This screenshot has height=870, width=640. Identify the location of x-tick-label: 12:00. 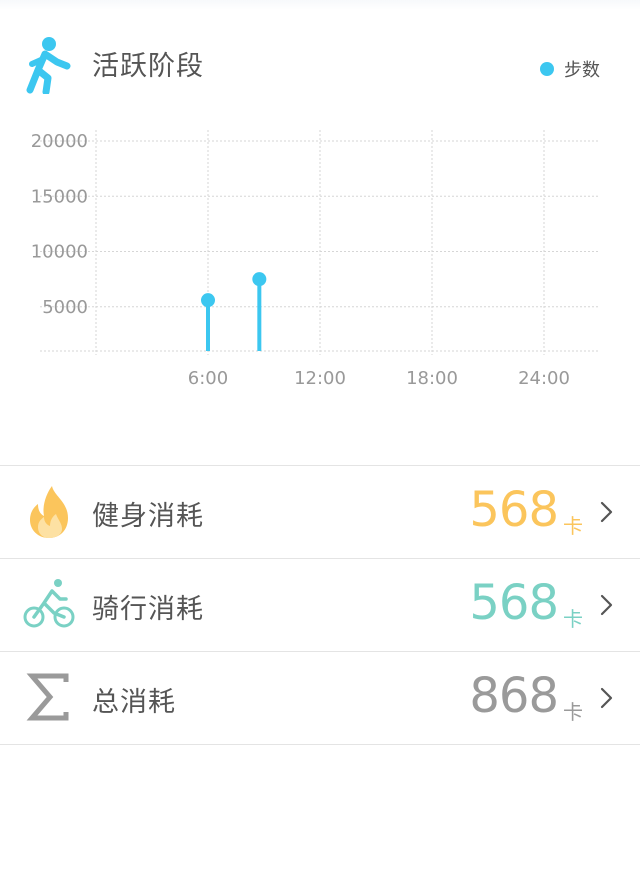
(320, 378).